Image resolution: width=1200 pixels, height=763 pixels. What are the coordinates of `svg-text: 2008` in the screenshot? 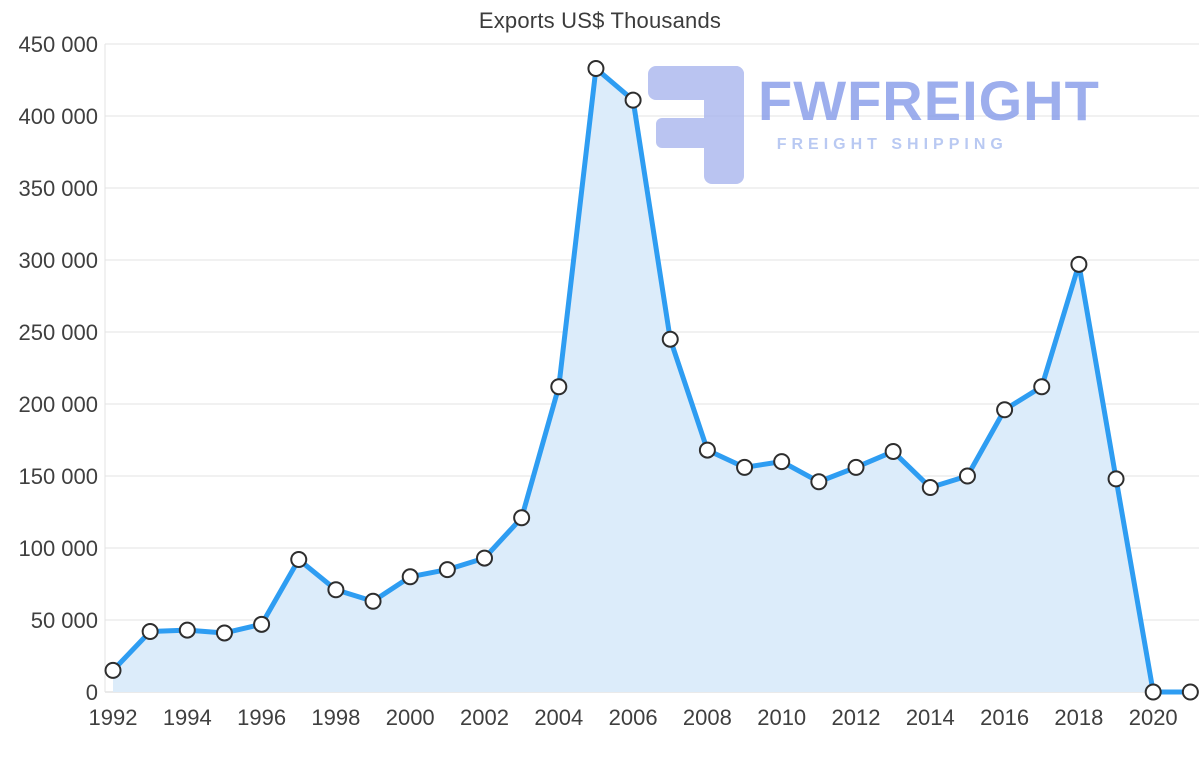 It's located at (707, 717).